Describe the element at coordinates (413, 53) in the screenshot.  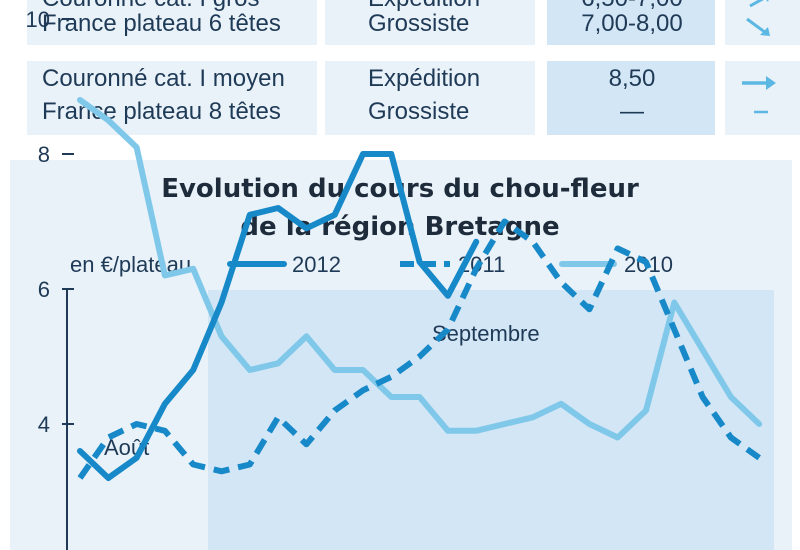
I see `row-separator` at that location.